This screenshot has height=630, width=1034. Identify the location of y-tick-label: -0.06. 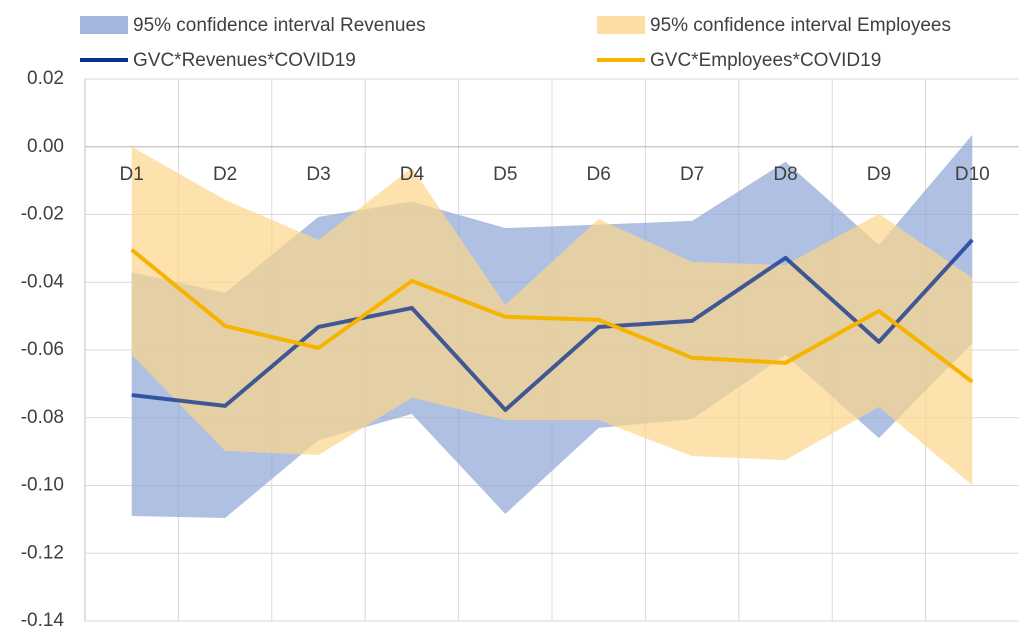
(42, 349).